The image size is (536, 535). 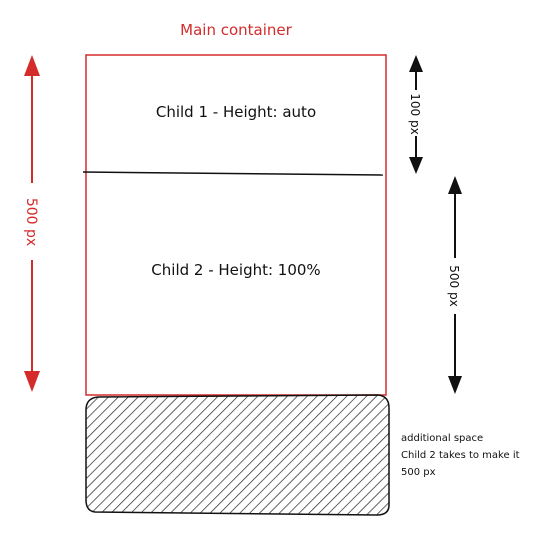 What do you see at coordinates (237, 455) in the screenshot?
I see `overflow-hatched-area` at bounding box center [237, 455].